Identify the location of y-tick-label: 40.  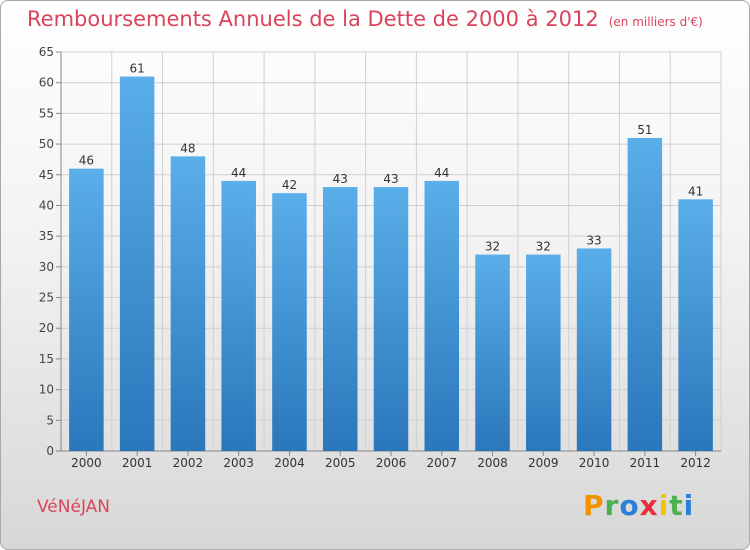
(46, 205).